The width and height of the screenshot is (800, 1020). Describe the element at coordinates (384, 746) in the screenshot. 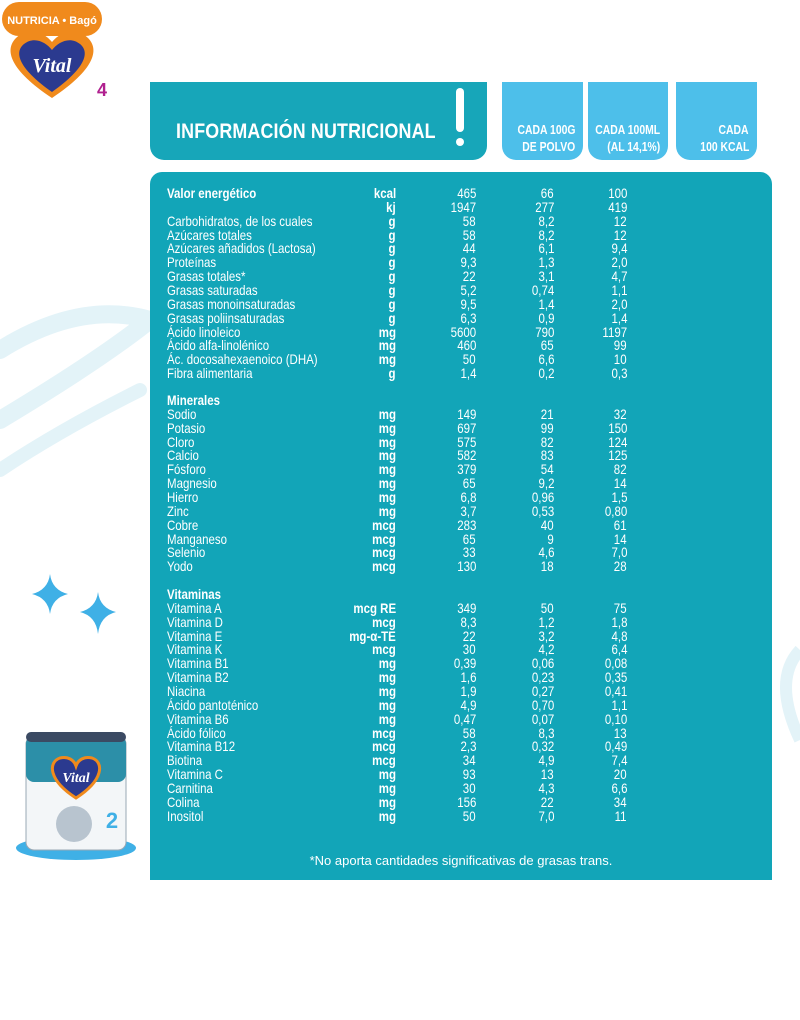

I see `nutrient-unit: mcg` at that location.